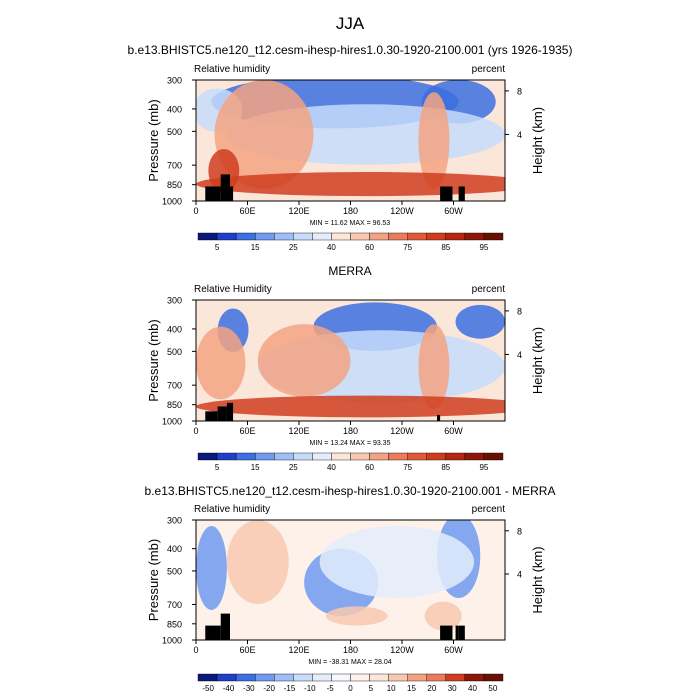 This screenshot has width=700, height=700. What do you see at coordinates (452, 688) in the screenshot?
I see `colorbar-label: 30` at bounding box center [452, 688].